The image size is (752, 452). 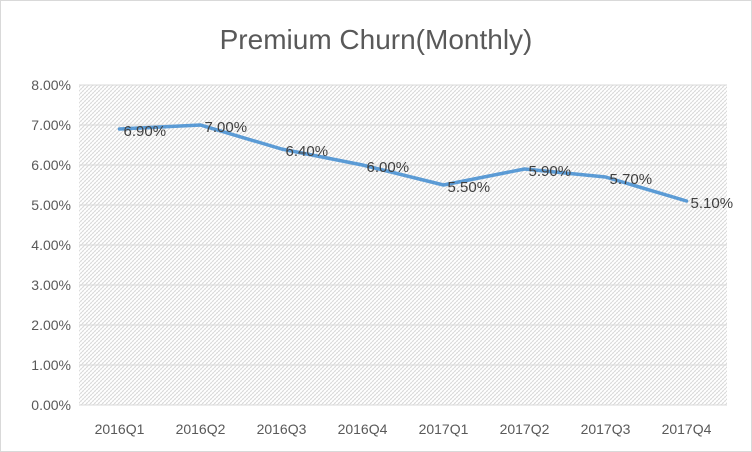 I want to click on y-tick-label: 0.00%, so click(x=51, y=405).